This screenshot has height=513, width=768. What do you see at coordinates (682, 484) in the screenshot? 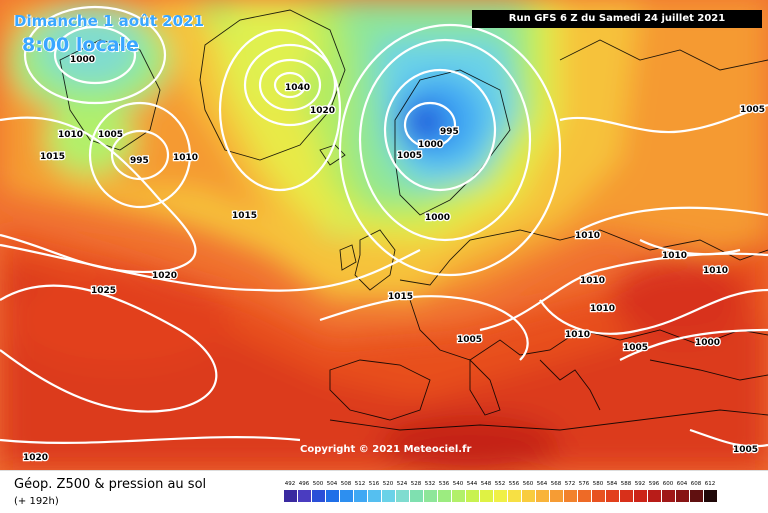
I see `legend-value: 604` at bounding box center [682, 484].